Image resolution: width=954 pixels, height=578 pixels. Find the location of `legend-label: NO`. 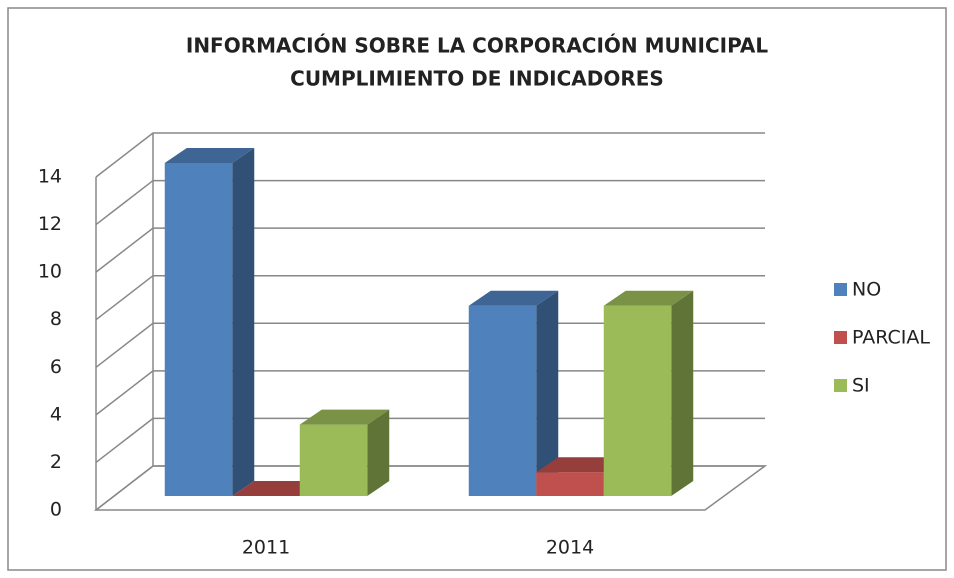

legend-label: NO is located at coordinates (866, 290).